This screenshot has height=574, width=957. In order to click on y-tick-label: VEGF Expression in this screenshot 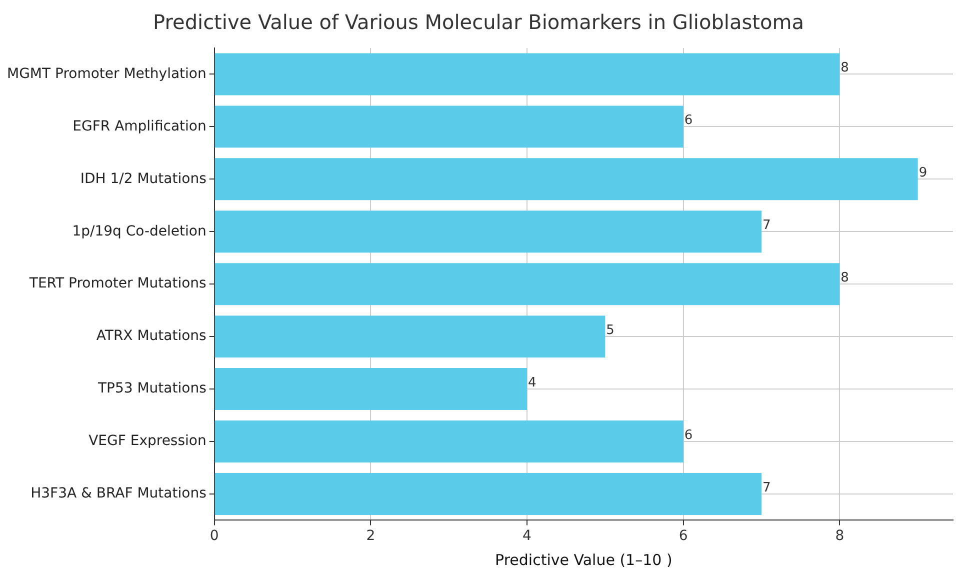, I will do `click(147, 441)`.